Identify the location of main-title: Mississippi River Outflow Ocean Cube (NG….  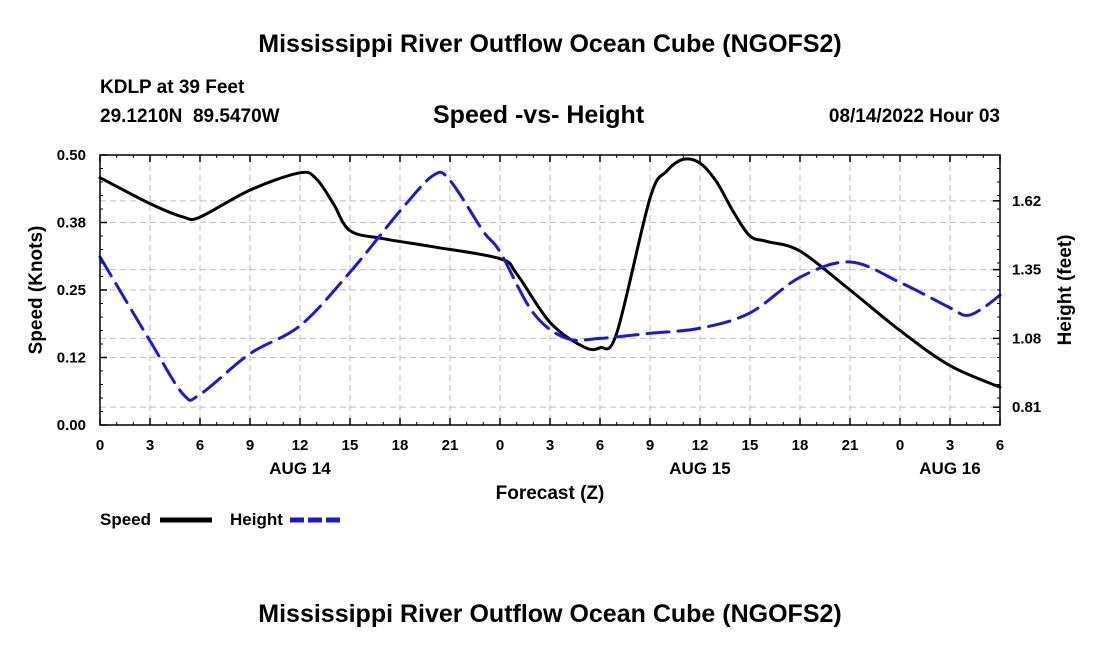
(550, 44).